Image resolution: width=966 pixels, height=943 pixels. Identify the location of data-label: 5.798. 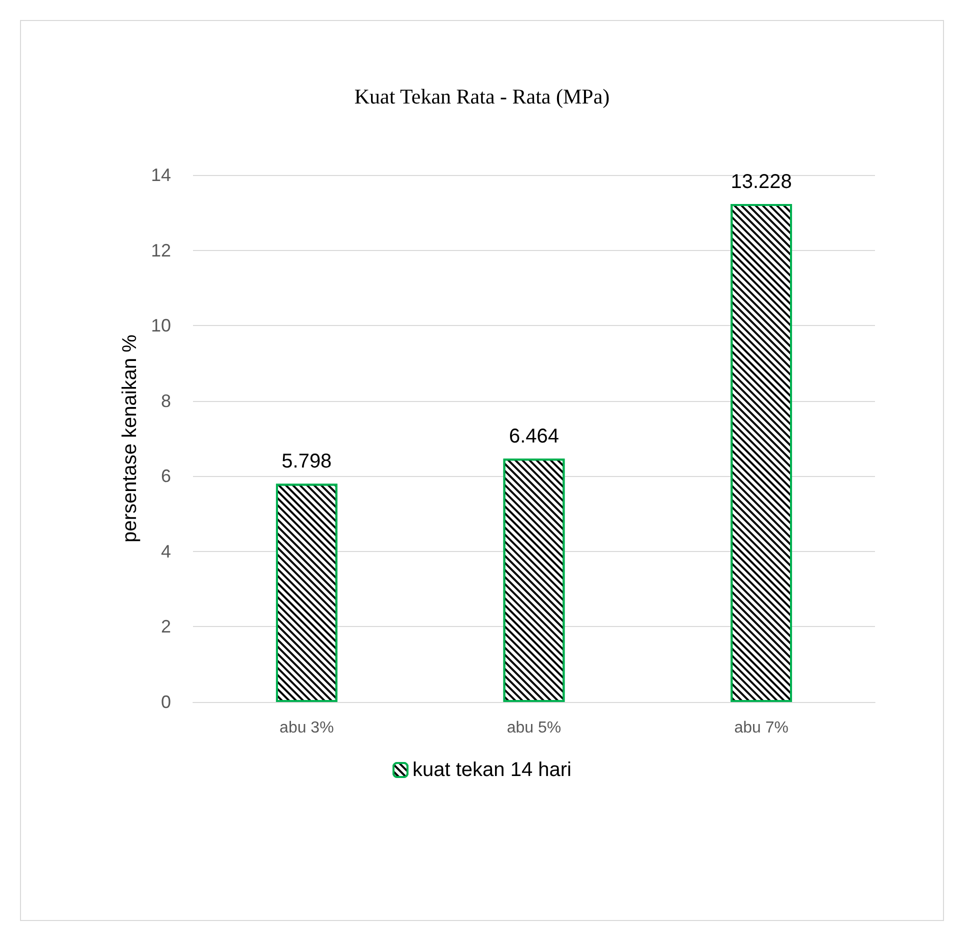
(307, 461).